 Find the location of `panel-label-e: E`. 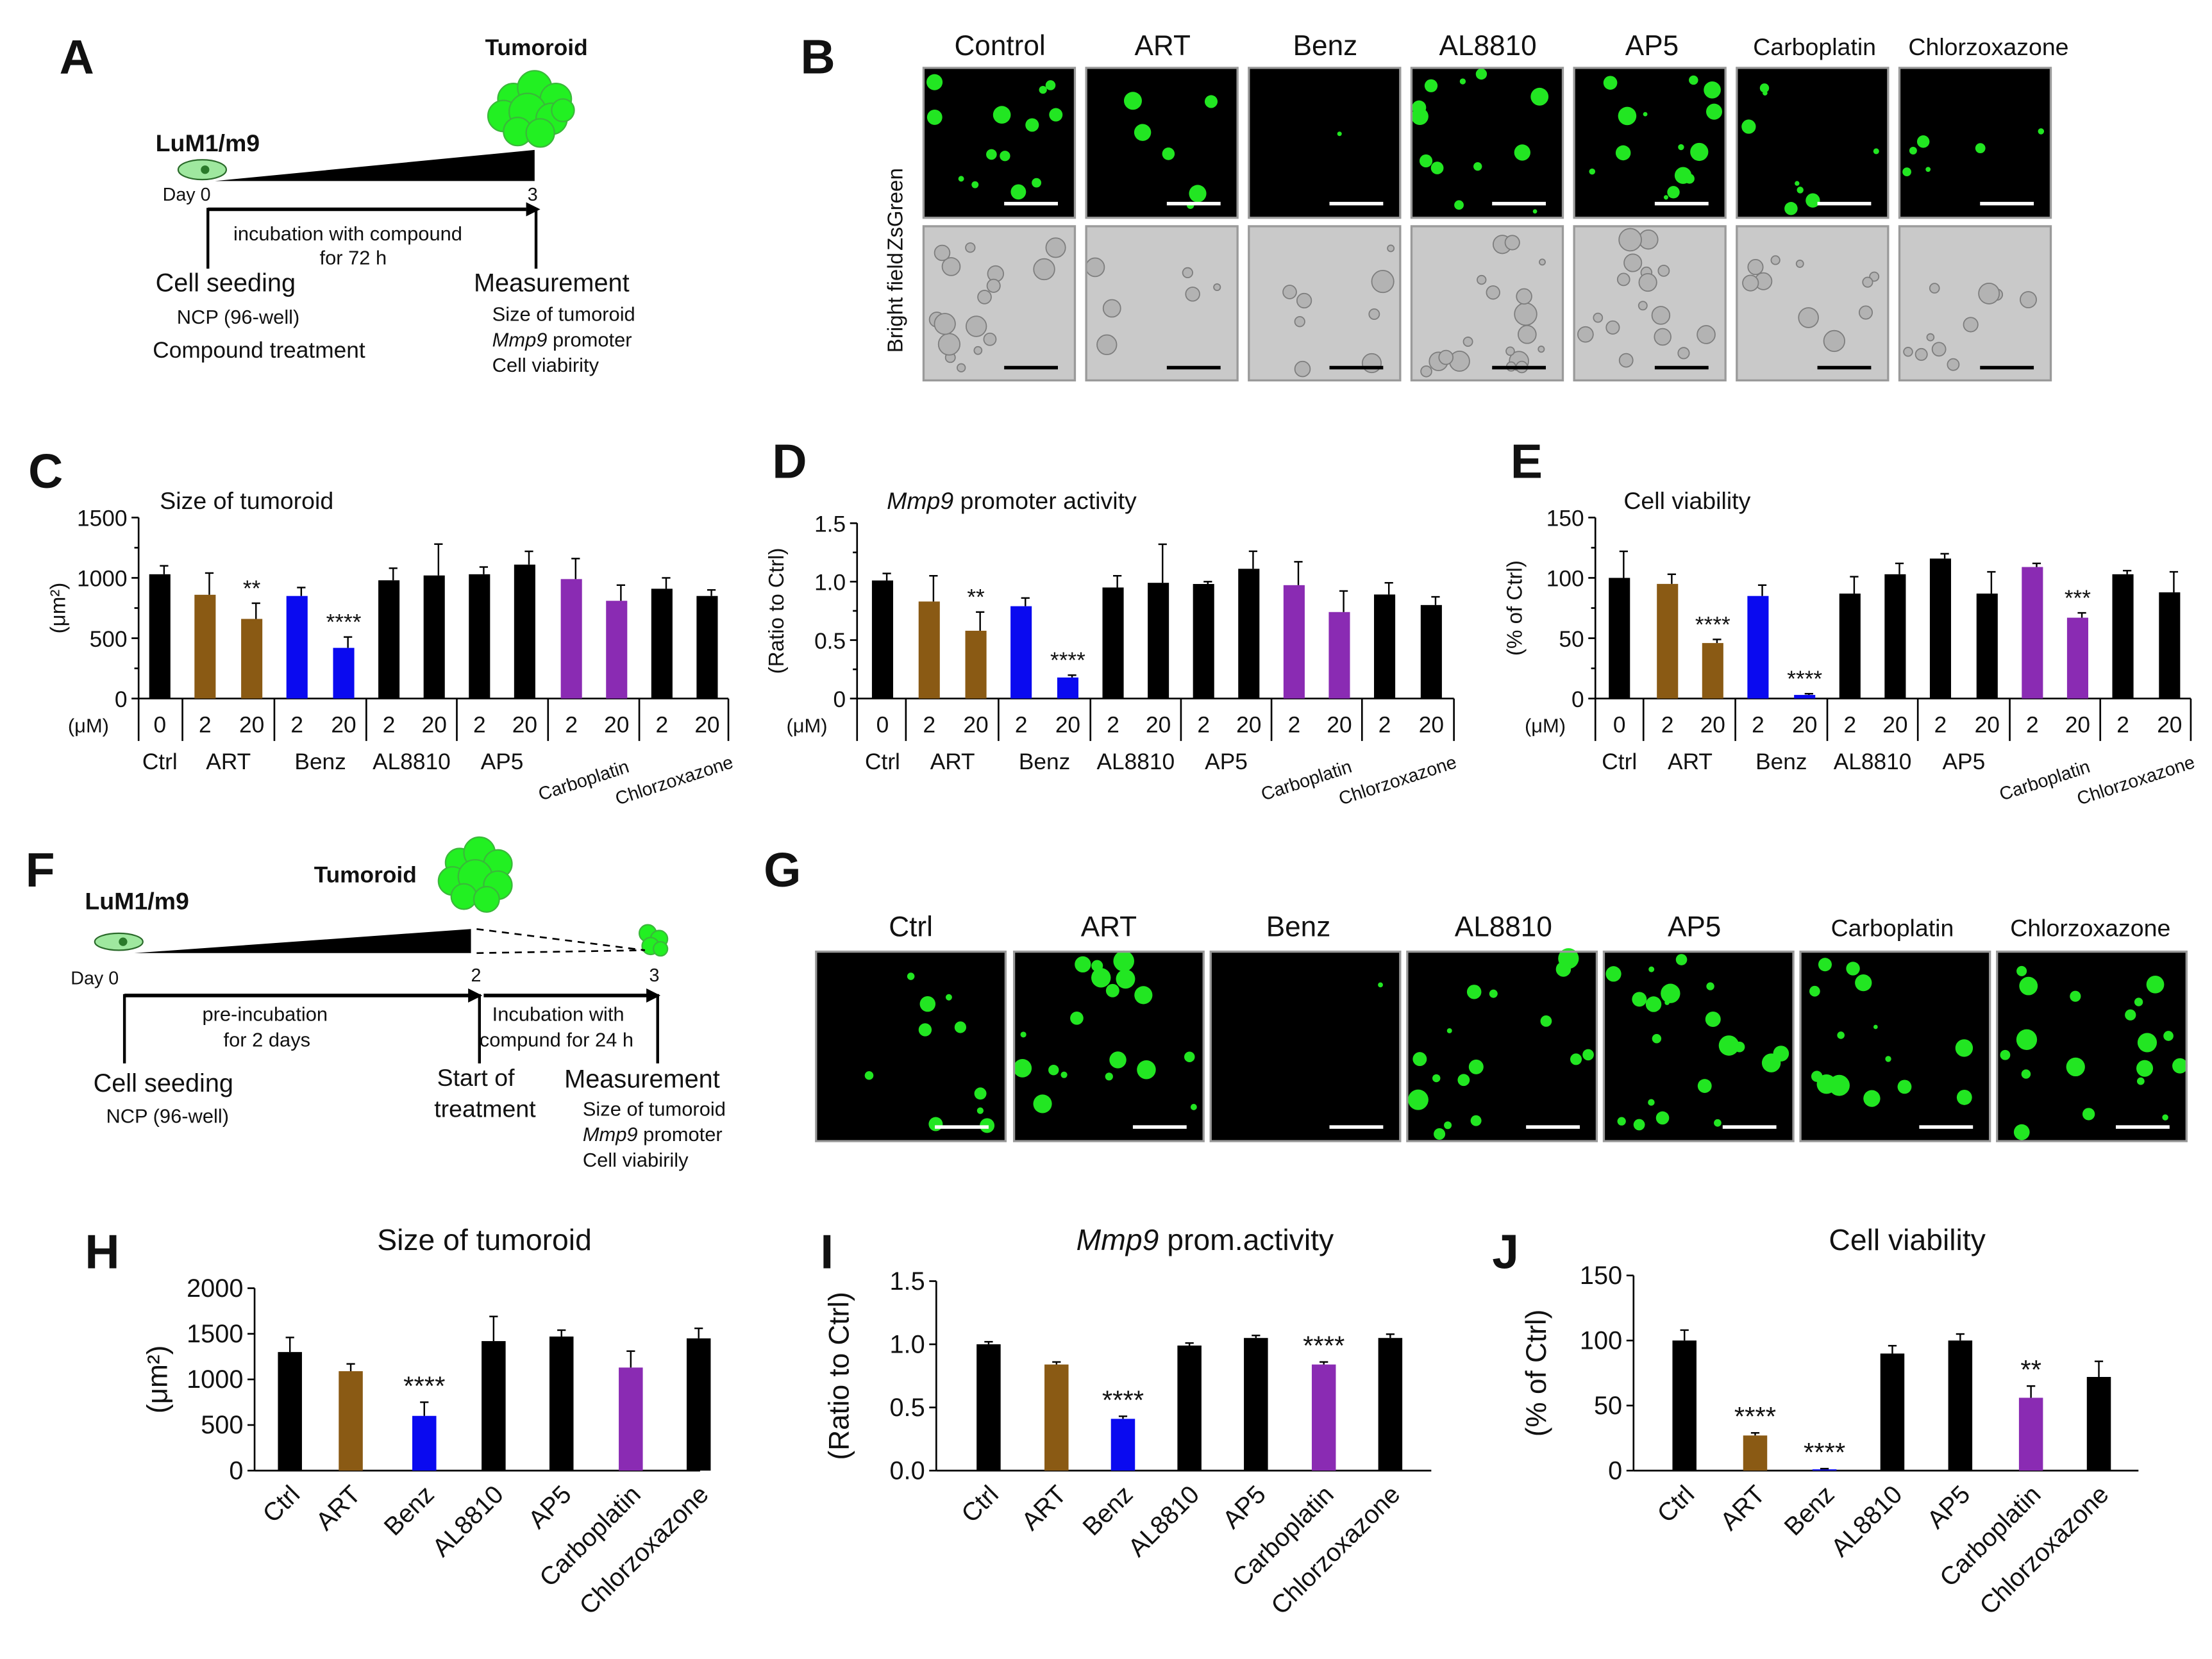

panel-label-e: E is located at coordinates (1527, 462).